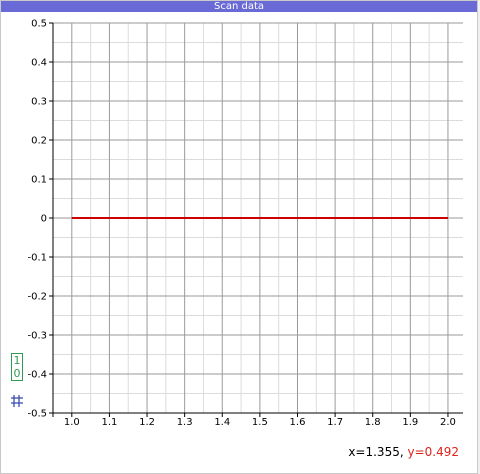 This screenshot has height=474, width=480. Describe the element at coordinates (37, 336) in the screenshot. I see `y-tick-label: -0.3` at that location.